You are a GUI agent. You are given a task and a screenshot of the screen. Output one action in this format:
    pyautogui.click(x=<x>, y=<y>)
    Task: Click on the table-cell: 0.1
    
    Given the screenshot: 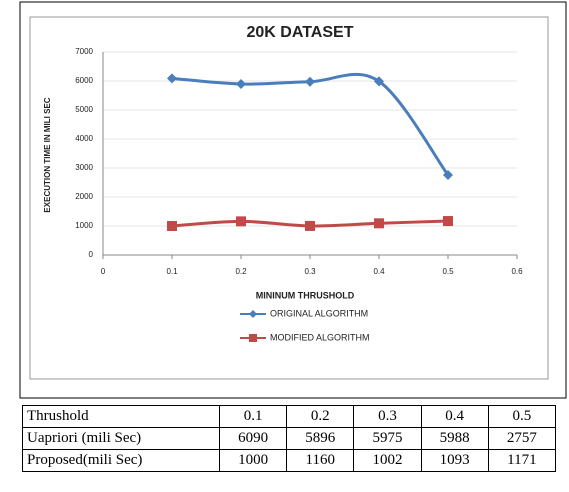 What is the action you would take?
    pyautogui.click(x=253, y=416)
    